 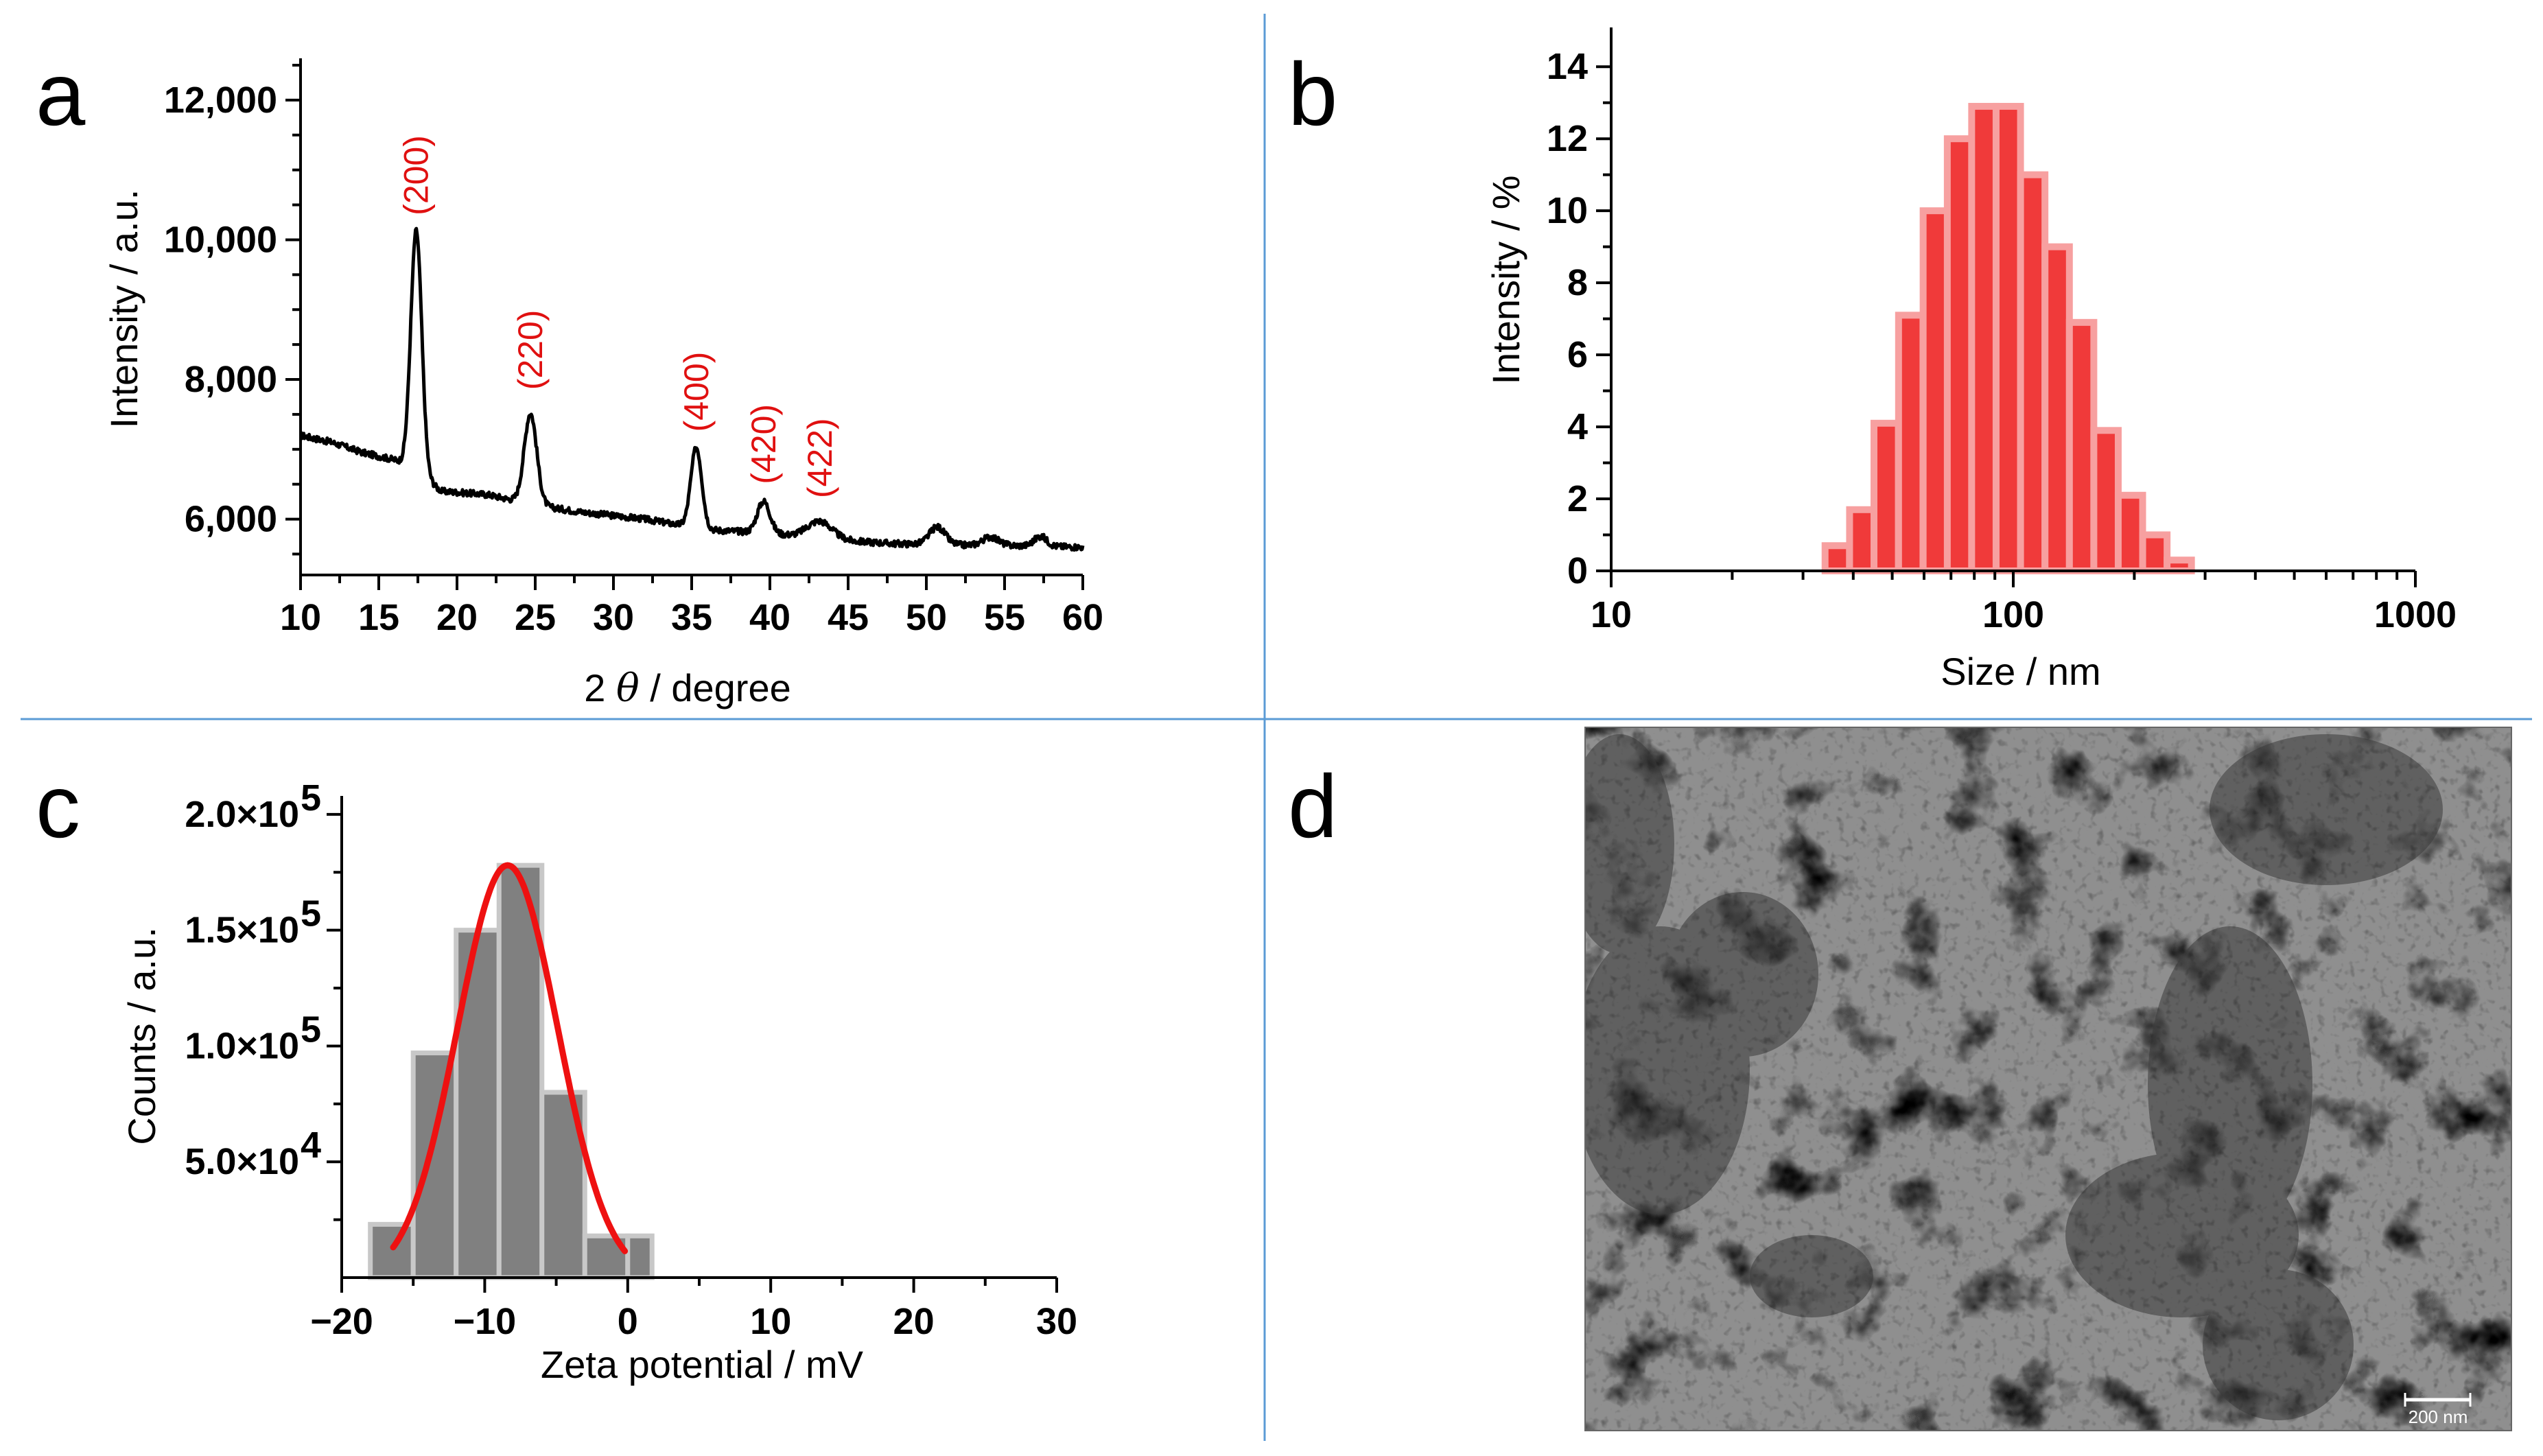 What do you see at coordinates (2438, 1417) in the screenshot?
I see `scale-bar-label: 200 nm` at bounding box center [2438, 1417].